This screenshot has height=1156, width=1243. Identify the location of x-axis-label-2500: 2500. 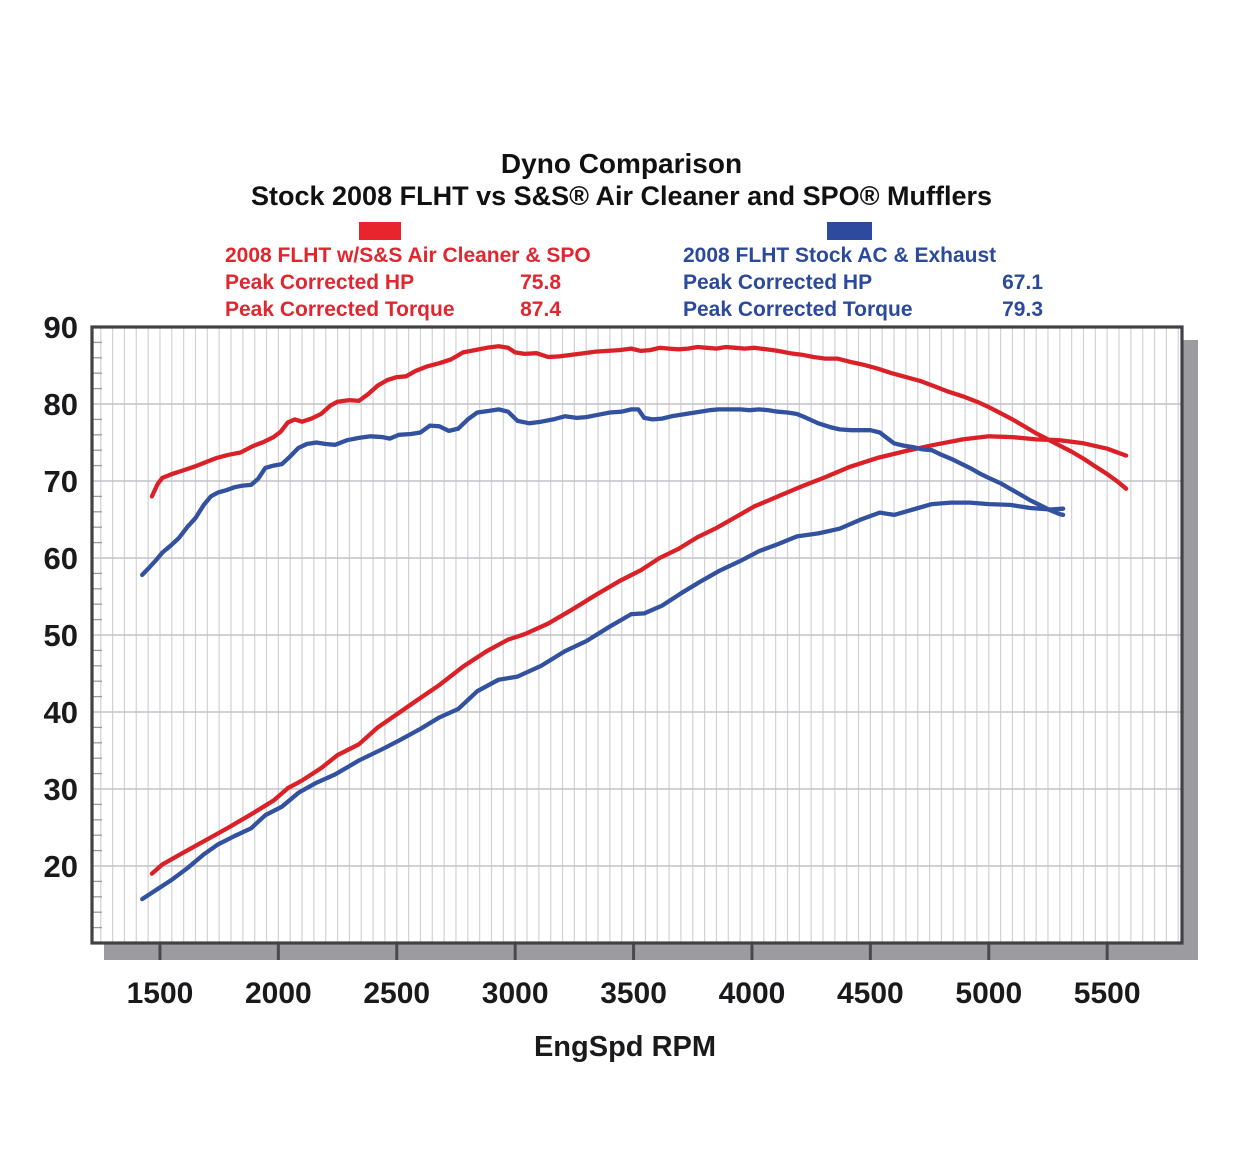
(396, 993).